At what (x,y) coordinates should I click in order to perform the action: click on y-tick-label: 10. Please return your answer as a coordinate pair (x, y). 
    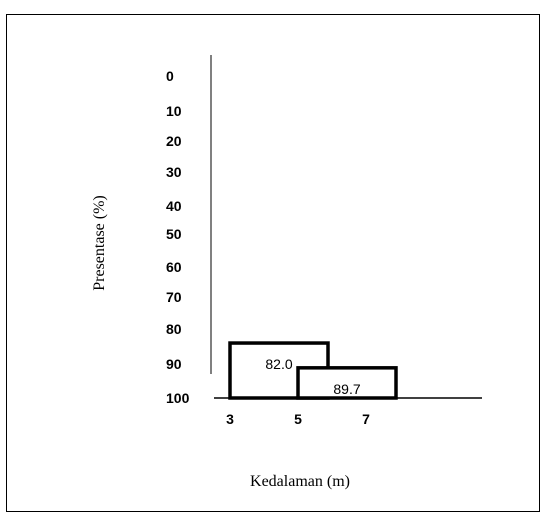
    Looking at the image, I should click on (174, 111).